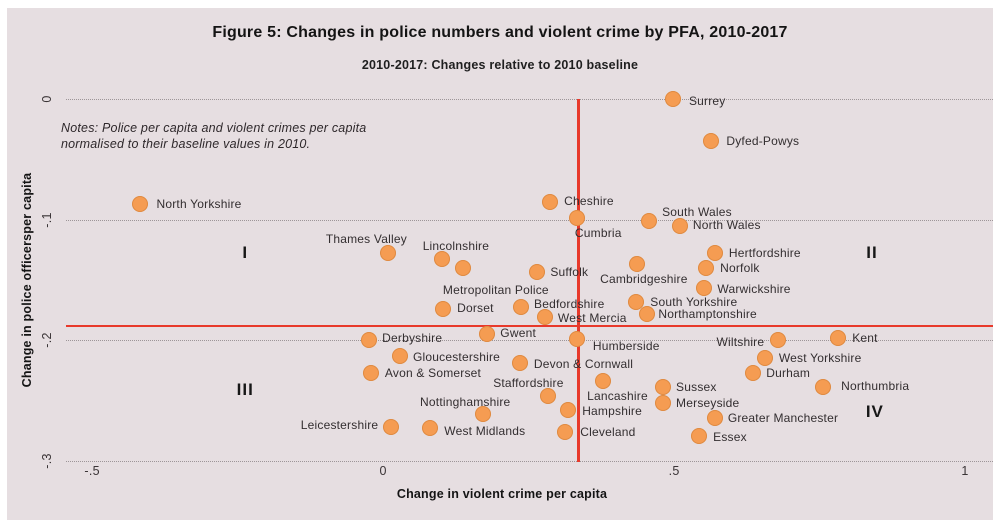  What do you see at coordinates (456, 246) in the screenshot?
I see `point-label: Lincolnshire` at bounding box center [456, 246].